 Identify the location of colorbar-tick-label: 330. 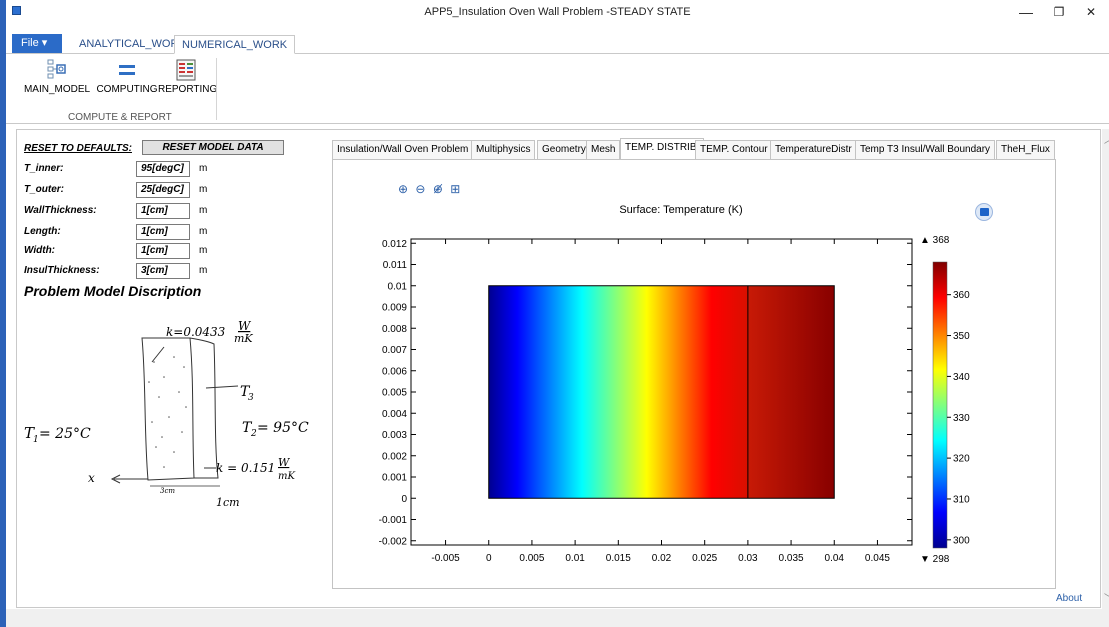
(961, 418).